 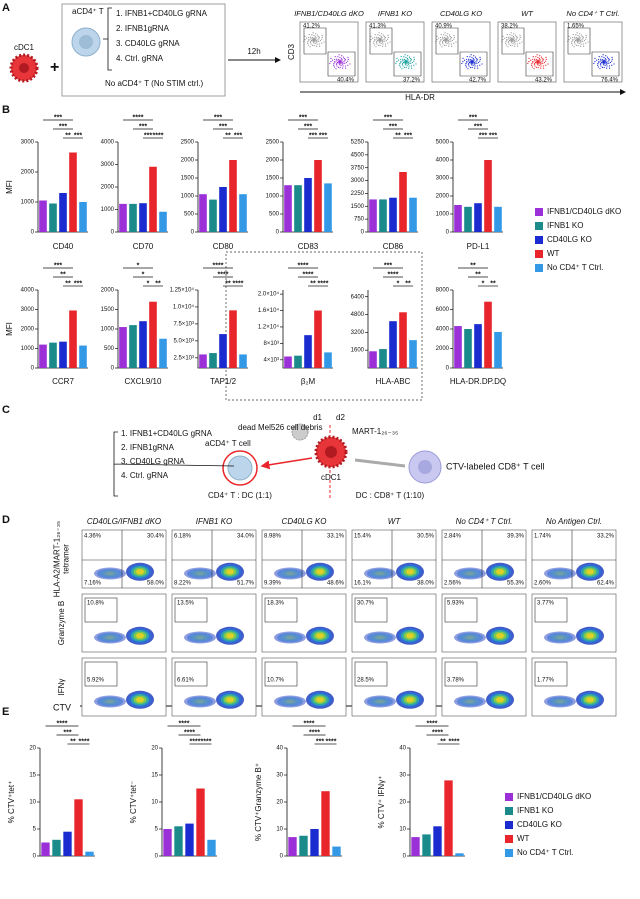 I want to click on y-tick-label: 500, so click(x=109, y=349).